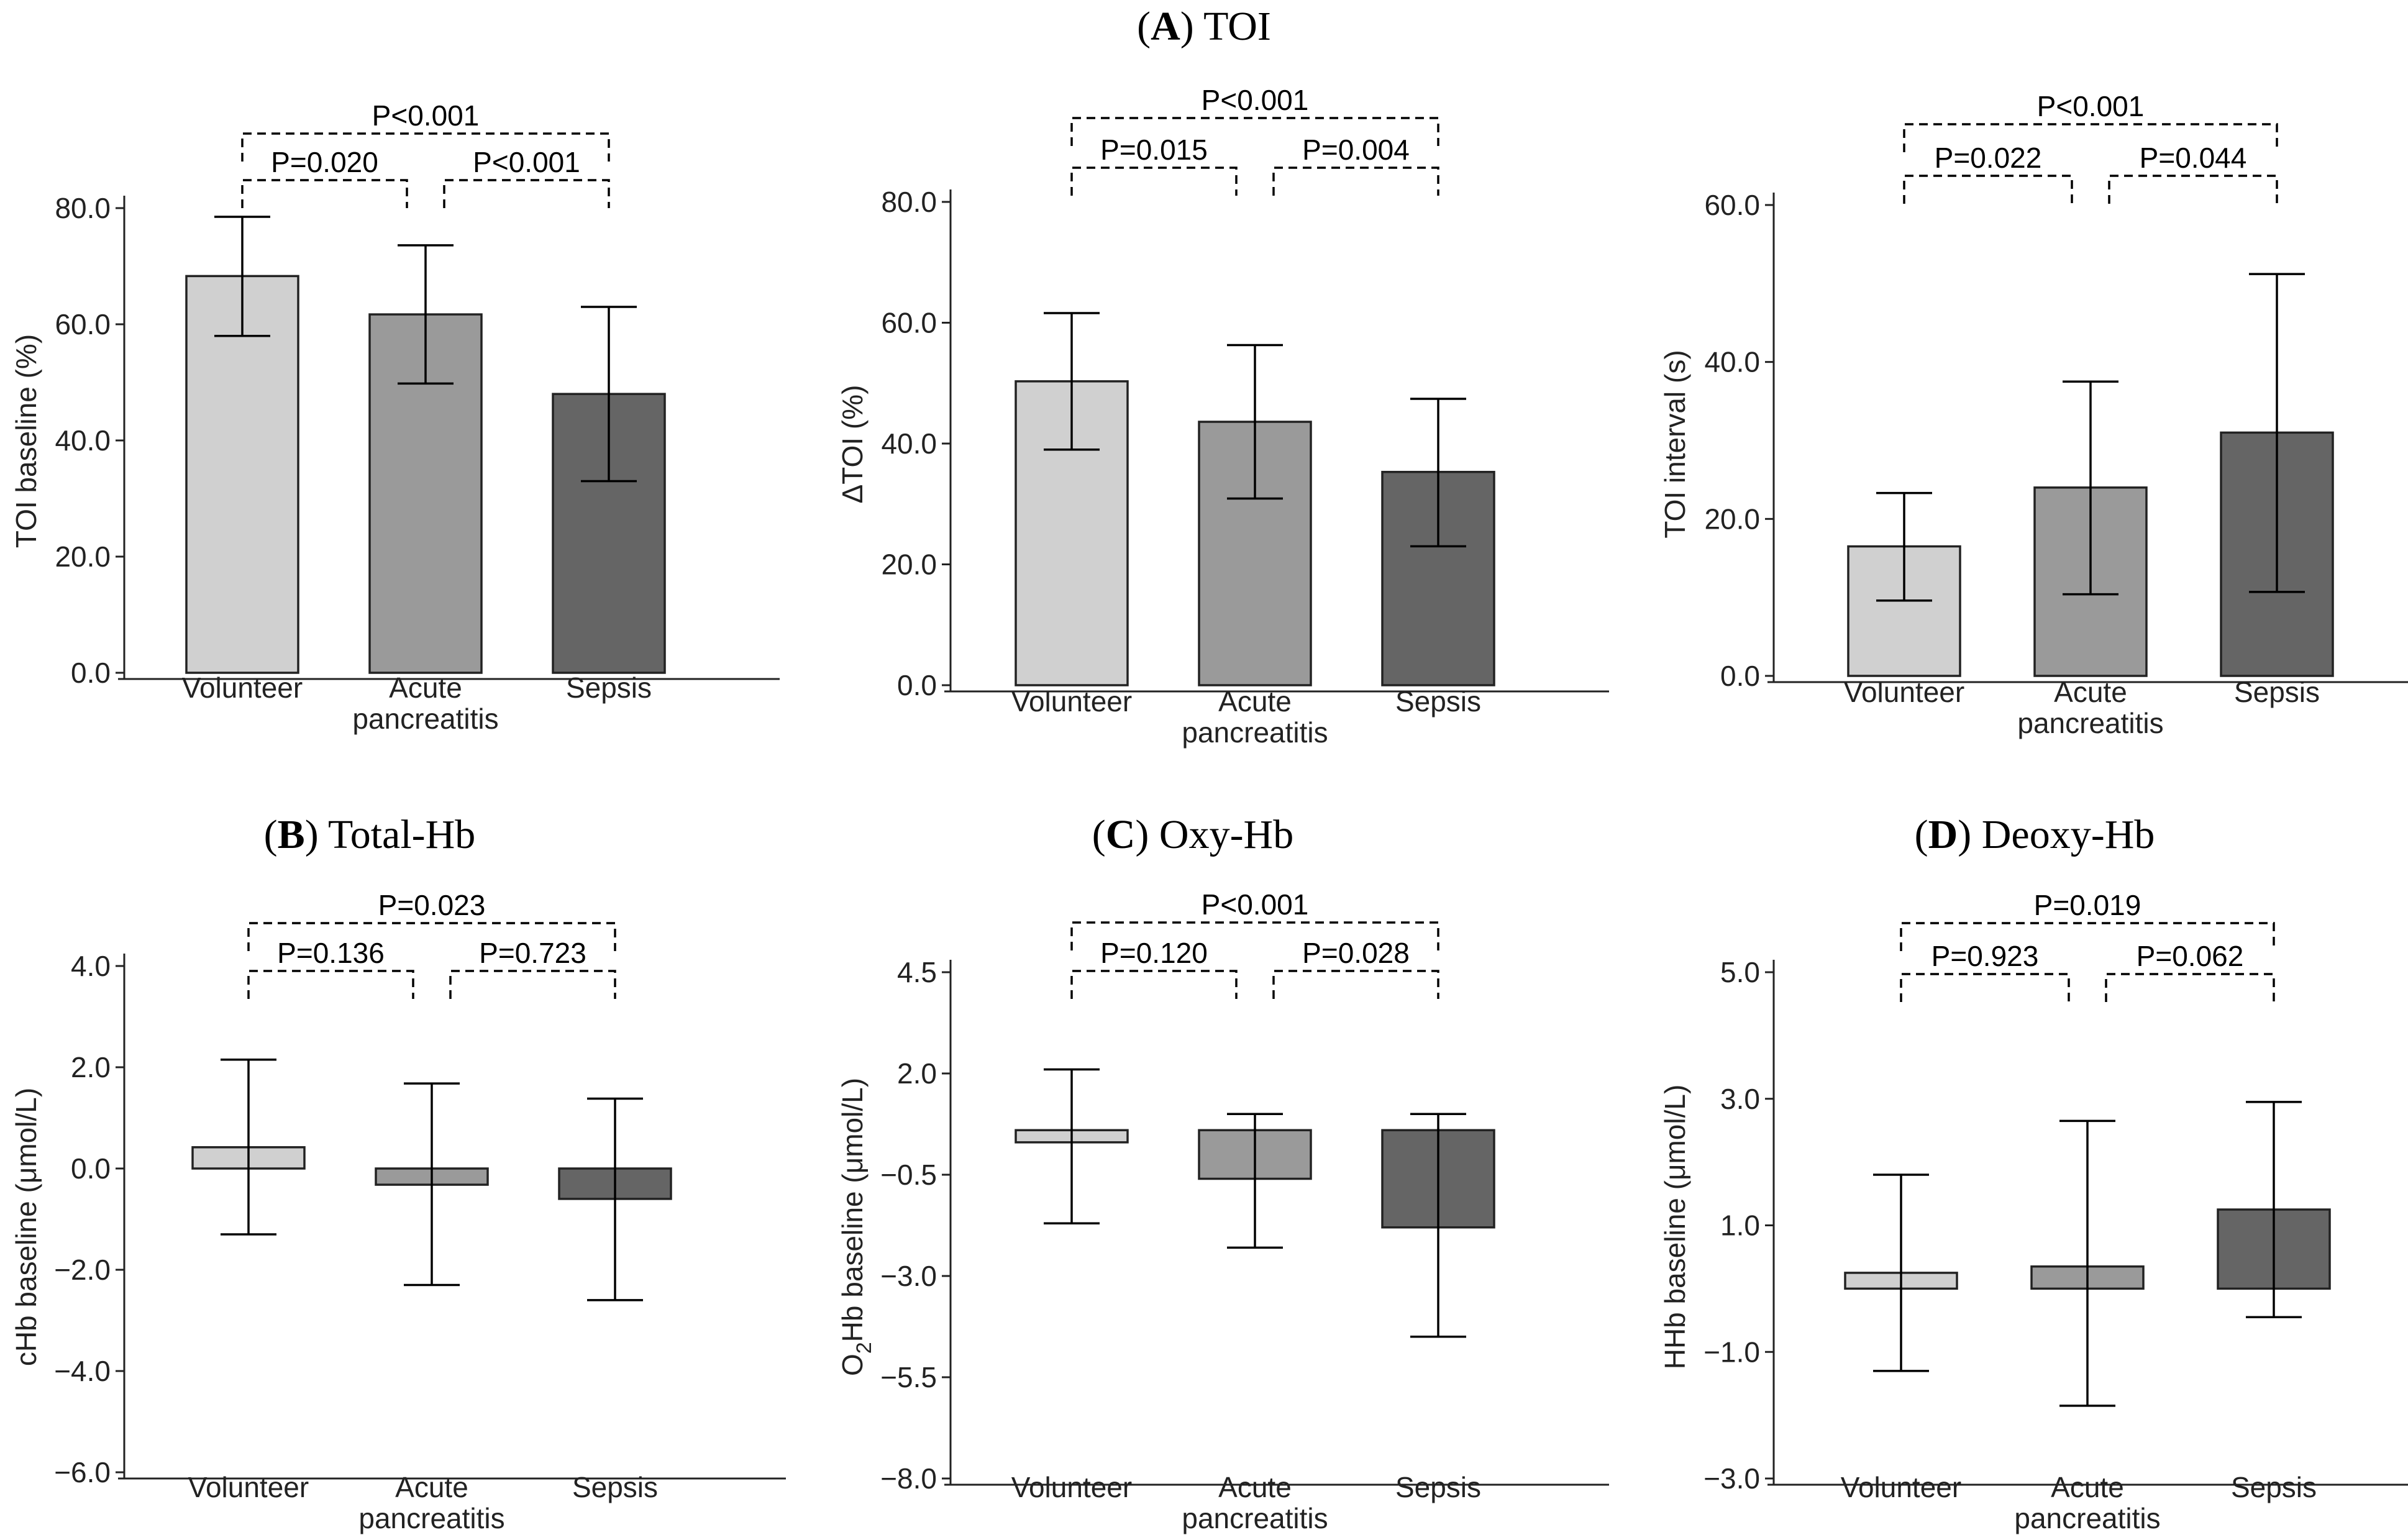 The height and width of the screenshot is (1540, 2408). What do you see at coordinates (26, 1227) in the screenshot?
I see `y-axis-label: cHb baseline (μmol/L)` at bounding box center [26, 1227].